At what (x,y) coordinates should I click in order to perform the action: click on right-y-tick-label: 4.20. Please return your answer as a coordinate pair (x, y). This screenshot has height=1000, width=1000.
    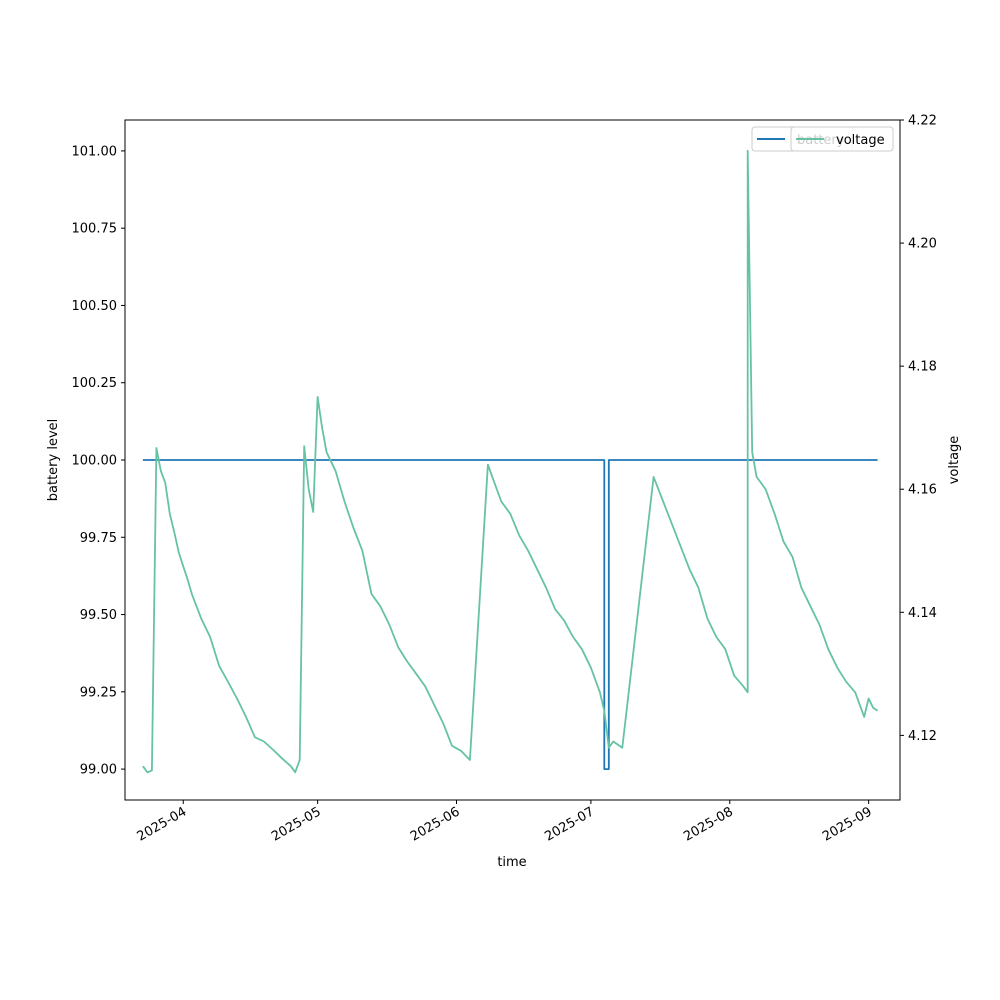
    Looking at the image, I should click on (922, 244).